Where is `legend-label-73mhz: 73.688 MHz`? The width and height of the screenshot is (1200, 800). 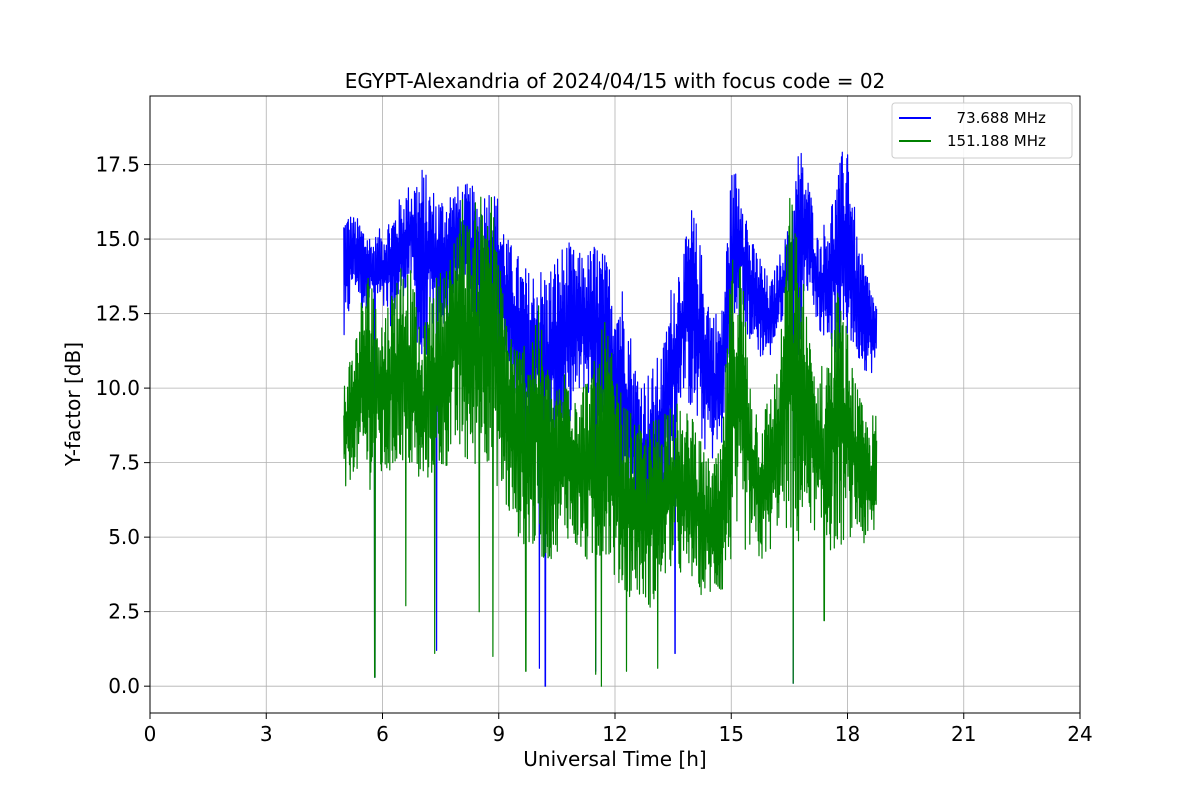 legend-label-73mhz: 73.688 MHz is located at coordinates (996, 118).